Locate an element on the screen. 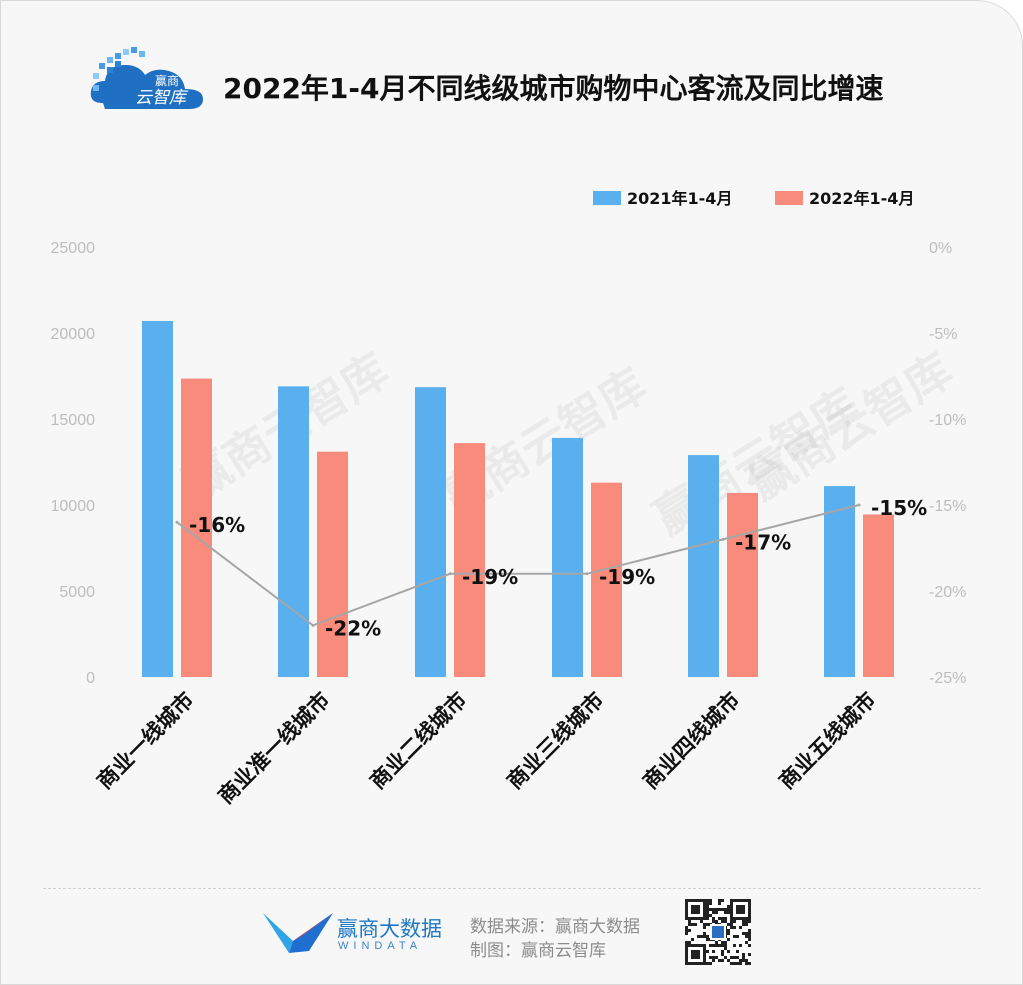 The image size is (1023, 985). qr-finder is located at coordinates (740, 909).